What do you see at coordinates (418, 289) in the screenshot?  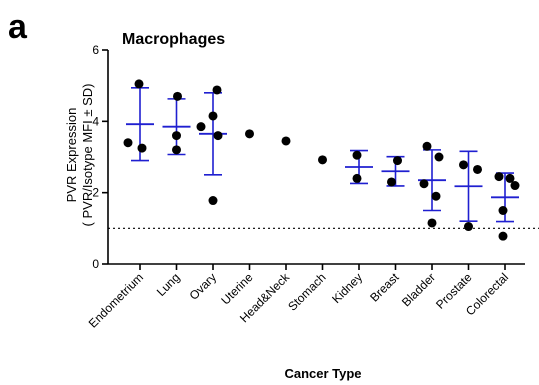 I see `category-label: Bladder` at bounding box center [418, 289].